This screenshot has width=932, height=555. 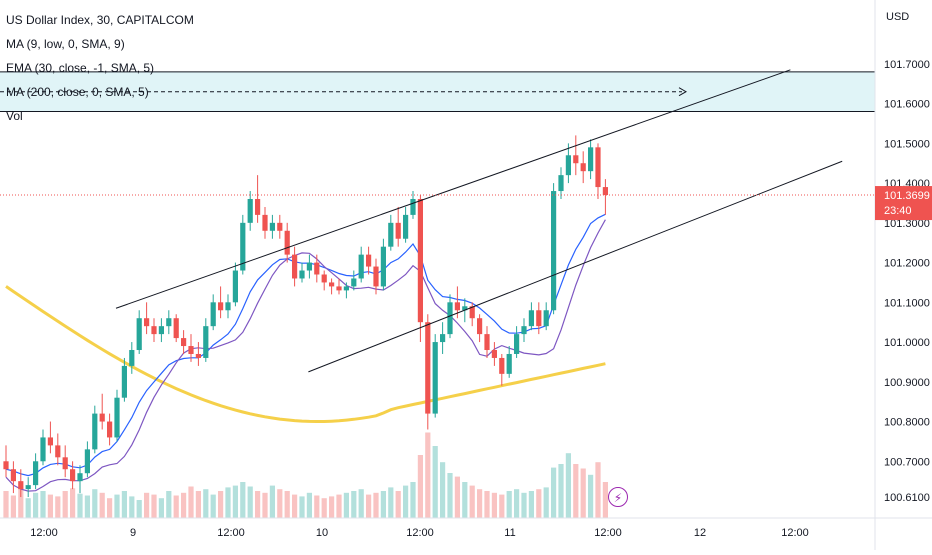 What do you see at coordinates (907, 224) in the screenshot?
I see `y-tick-label: 101.3000` at bounding box center [907, 224].